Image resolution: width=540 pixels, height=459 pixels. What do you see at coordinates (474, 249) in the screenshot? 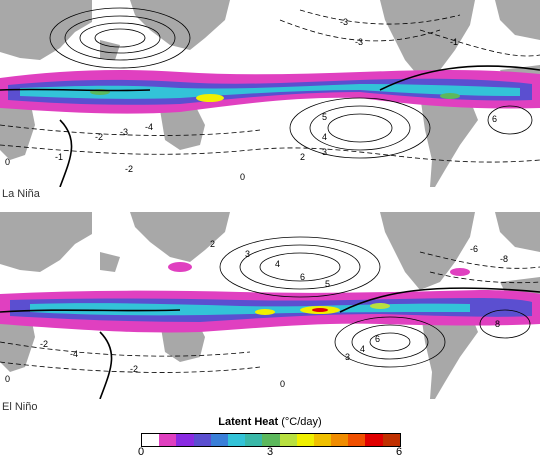
I see `contour-label: -6` at bounding box center [474, 249].